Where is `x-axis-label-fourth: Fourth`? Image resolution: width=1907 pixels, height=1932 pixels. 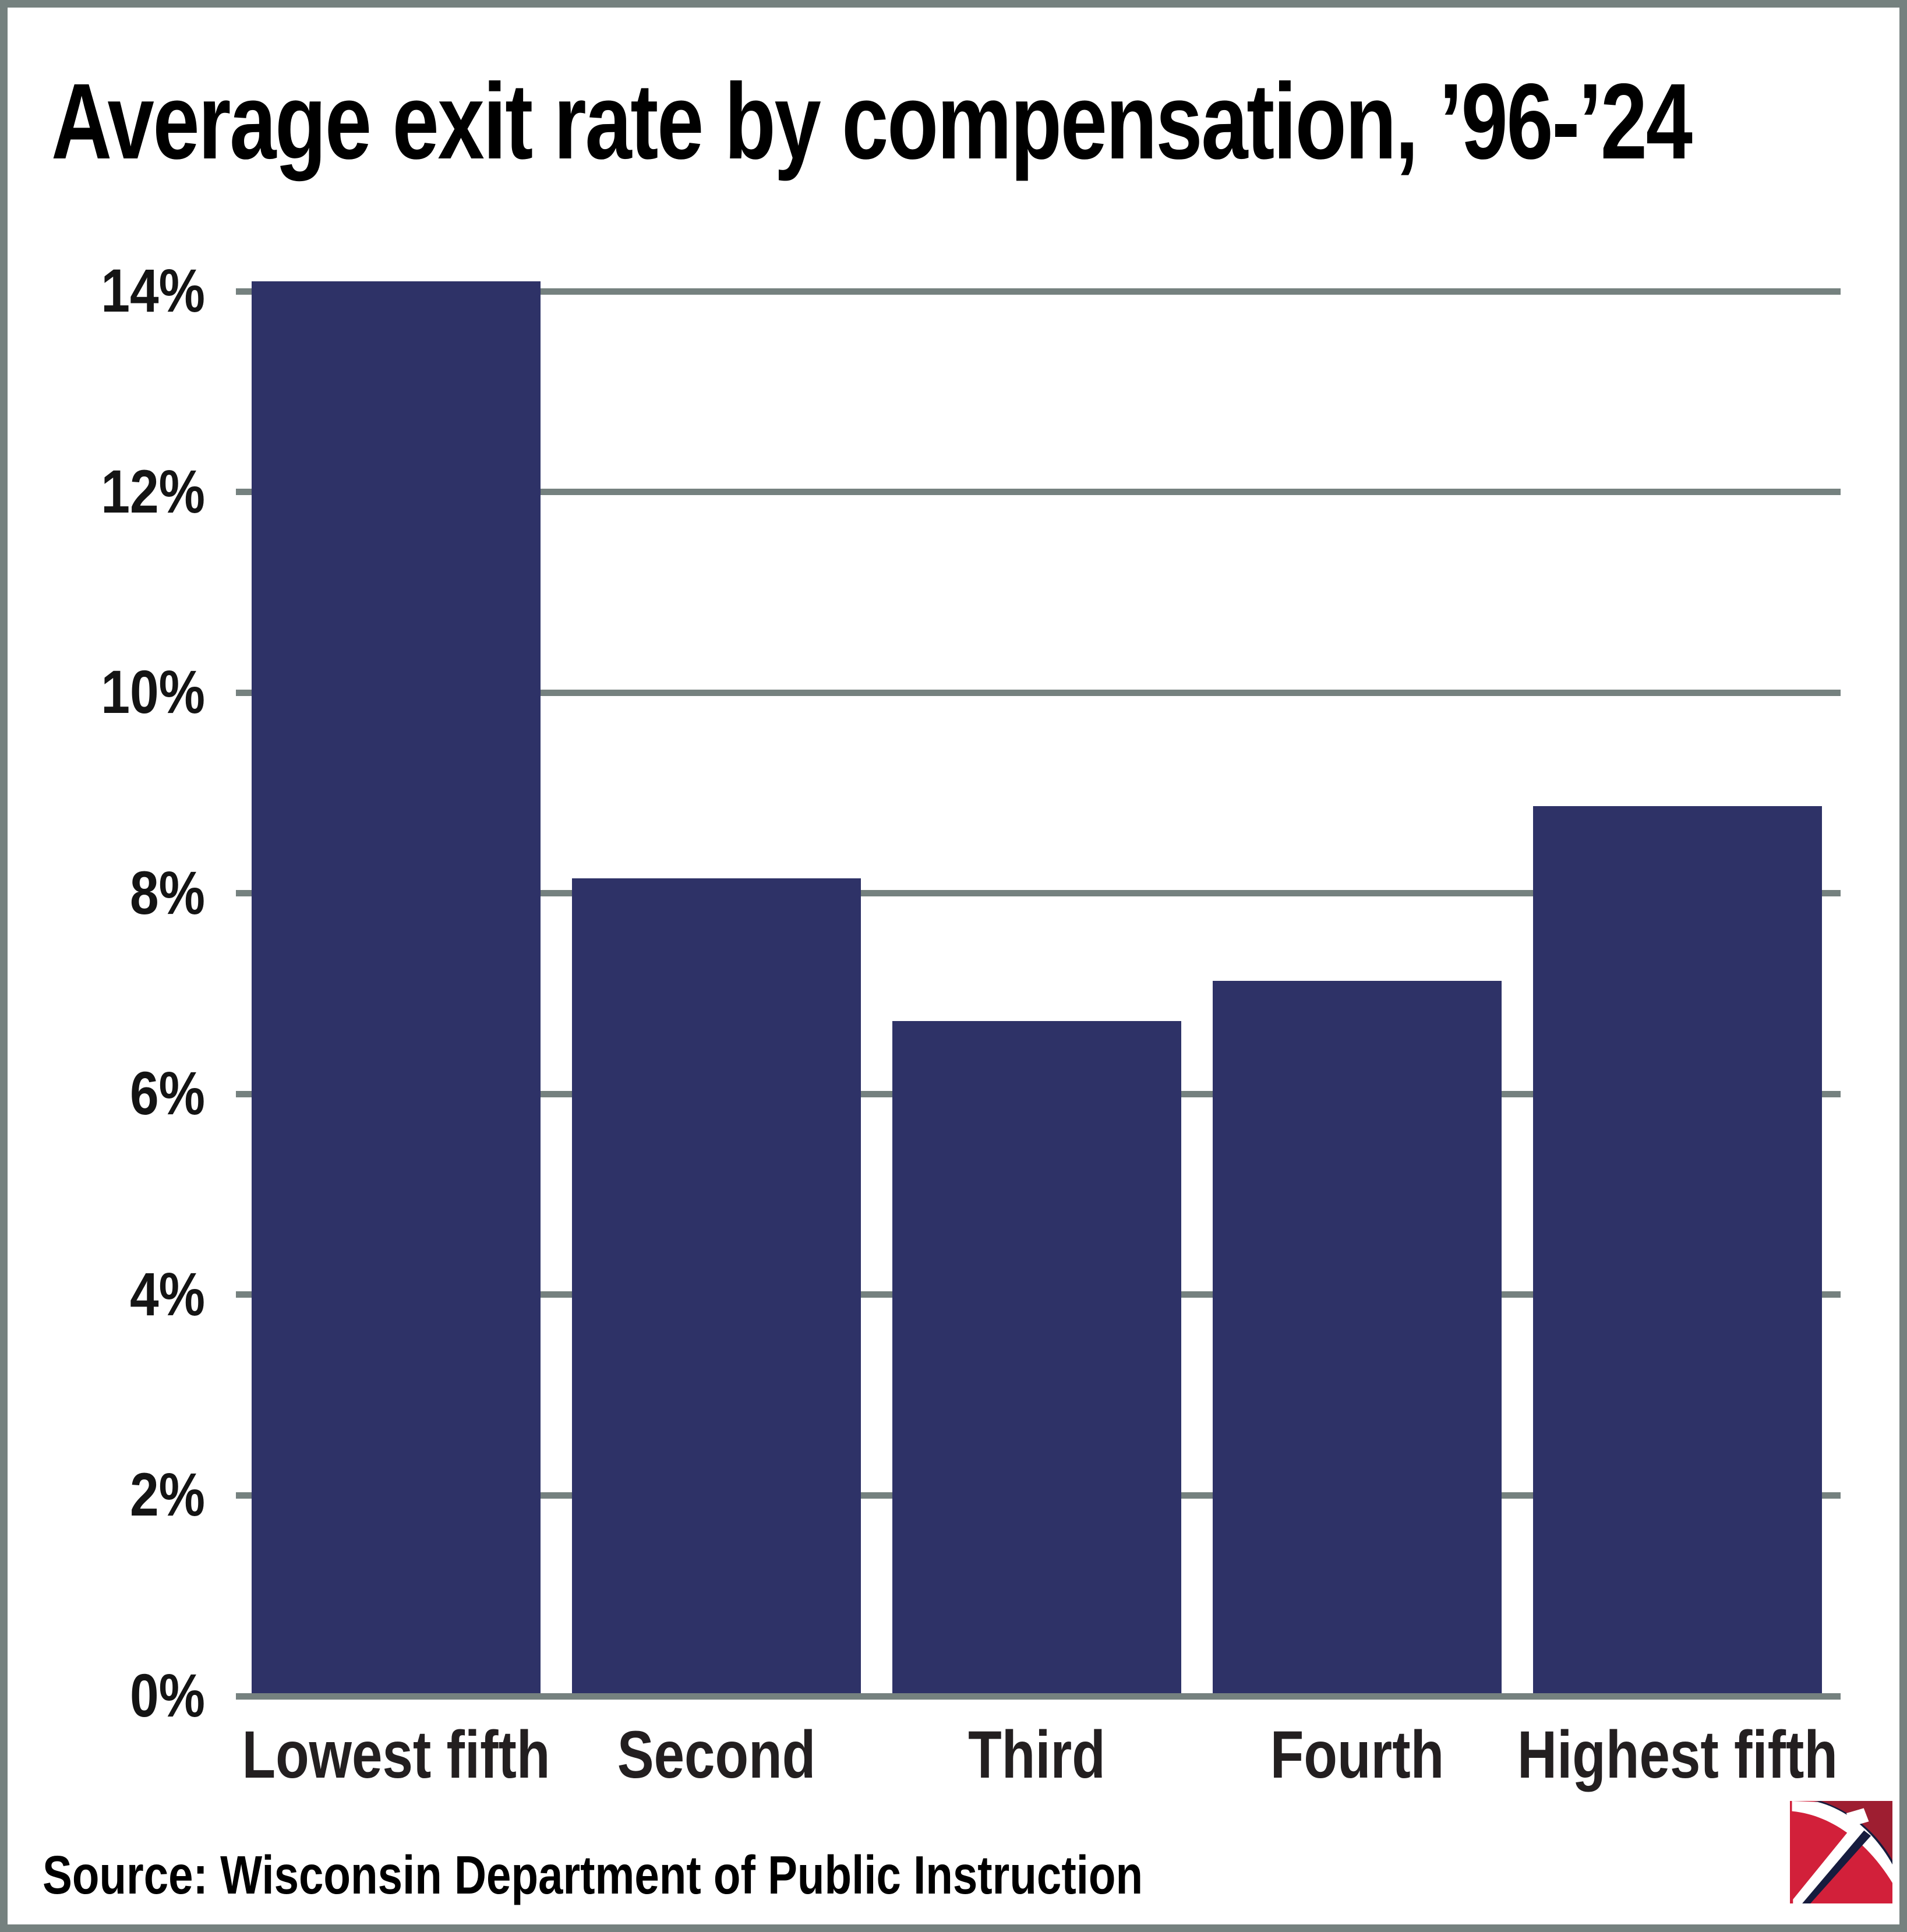 x-axis-label-fourth: Fourth is located at coordinates (1357, 1755).